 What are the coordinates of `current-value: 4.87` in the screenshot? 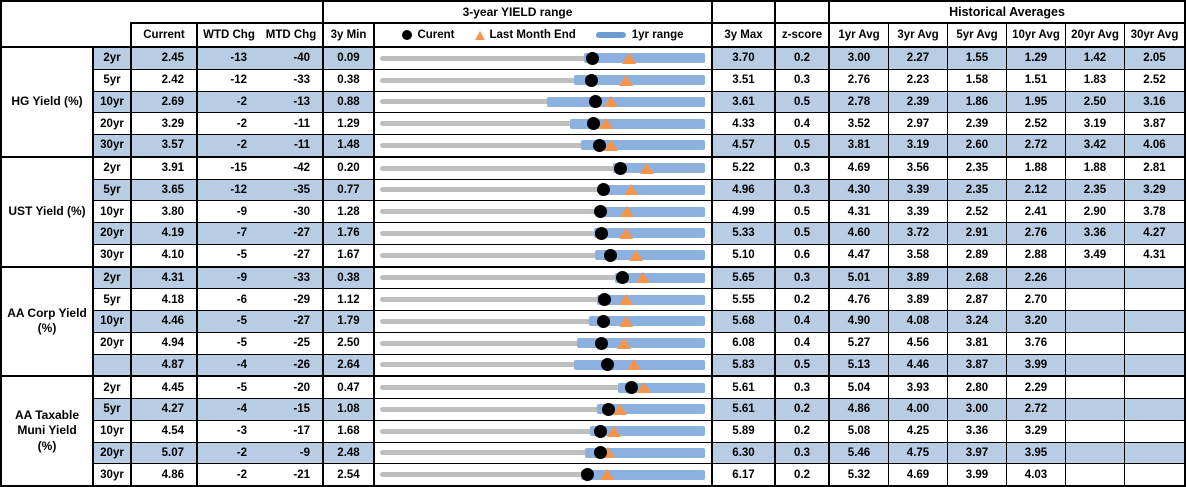 It's located at (165, 365).